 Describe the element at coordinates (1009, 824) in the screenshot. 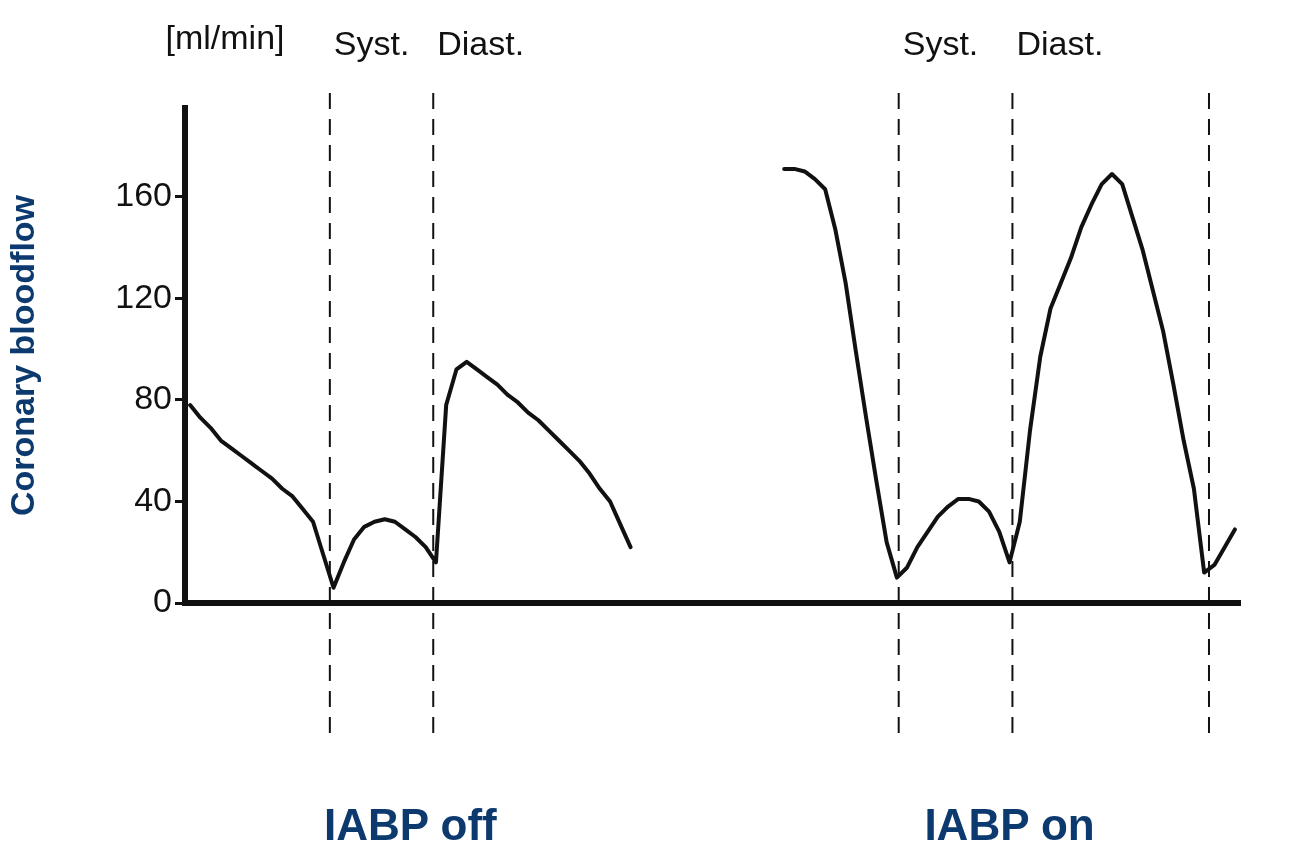

I see `text: IABP on` at that location.